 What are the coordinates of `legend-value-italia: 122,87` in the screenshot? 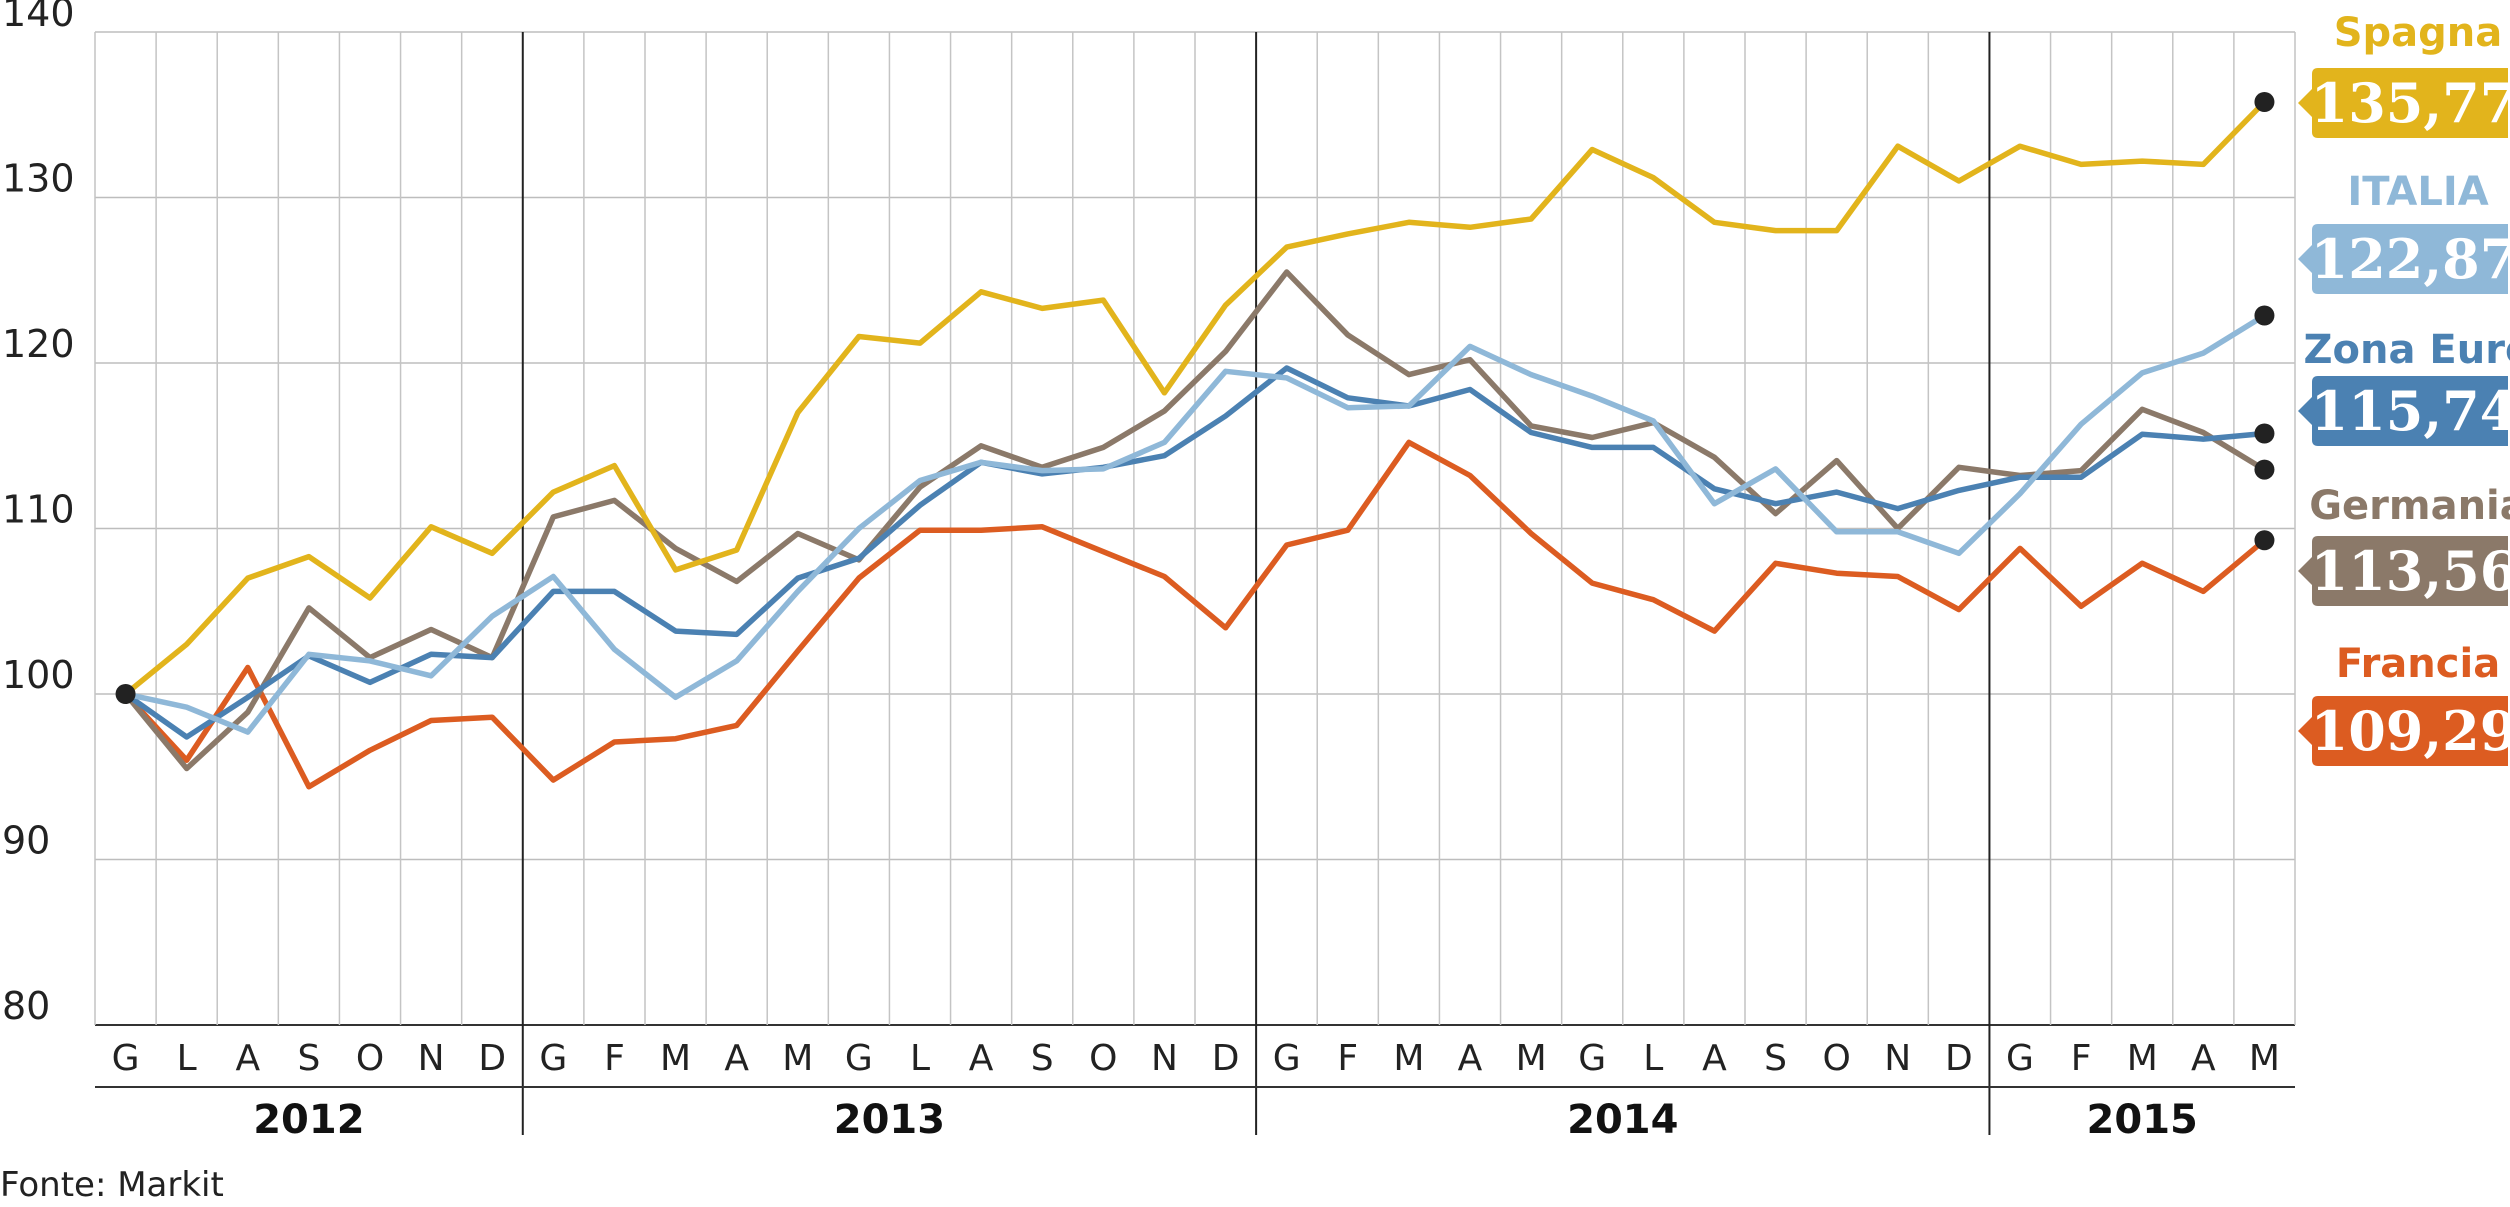 It's located at (2410, 259).